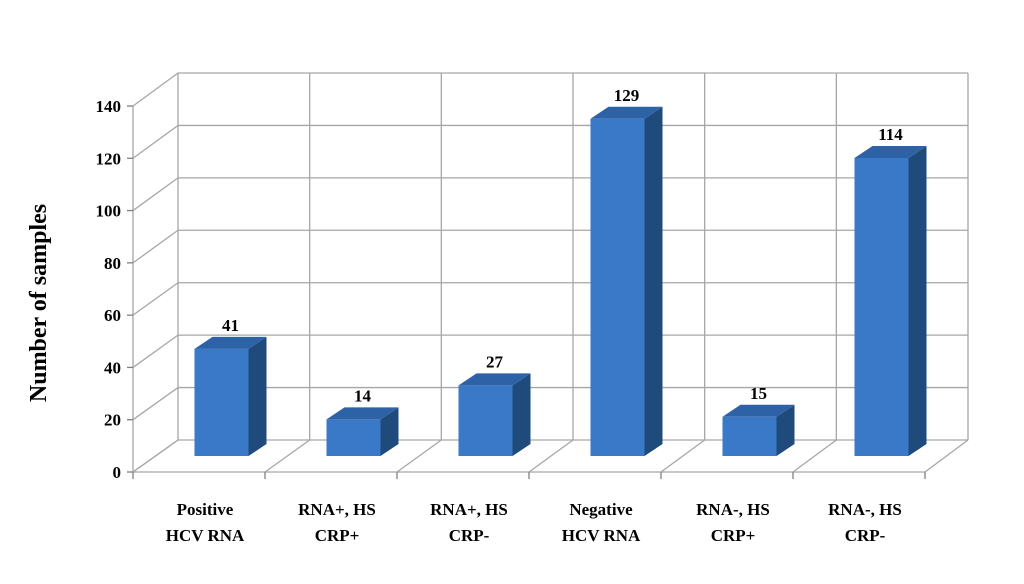 The height and width of the screenshot is (584, 1024). Describe the element at coordinates (117, 472) in the screenshot. I see `y-tick-label: 0` at that location.